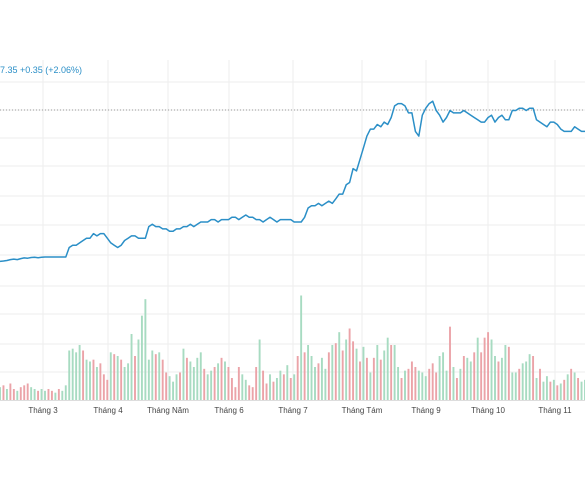 This screenshot has height=480, width=585. I want to click on x-tick-label: Tháng 9, so click(426, 410).